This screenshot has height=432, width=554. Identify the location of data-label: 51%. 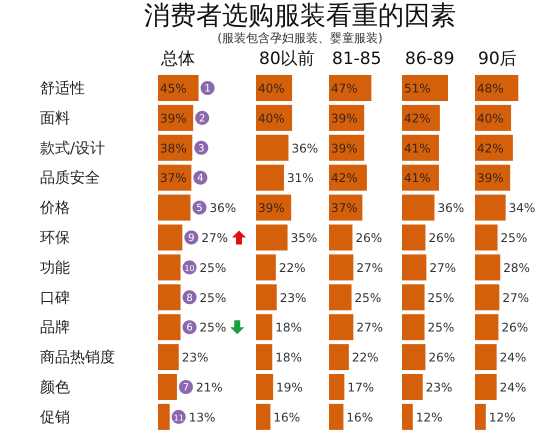
(417, 89).